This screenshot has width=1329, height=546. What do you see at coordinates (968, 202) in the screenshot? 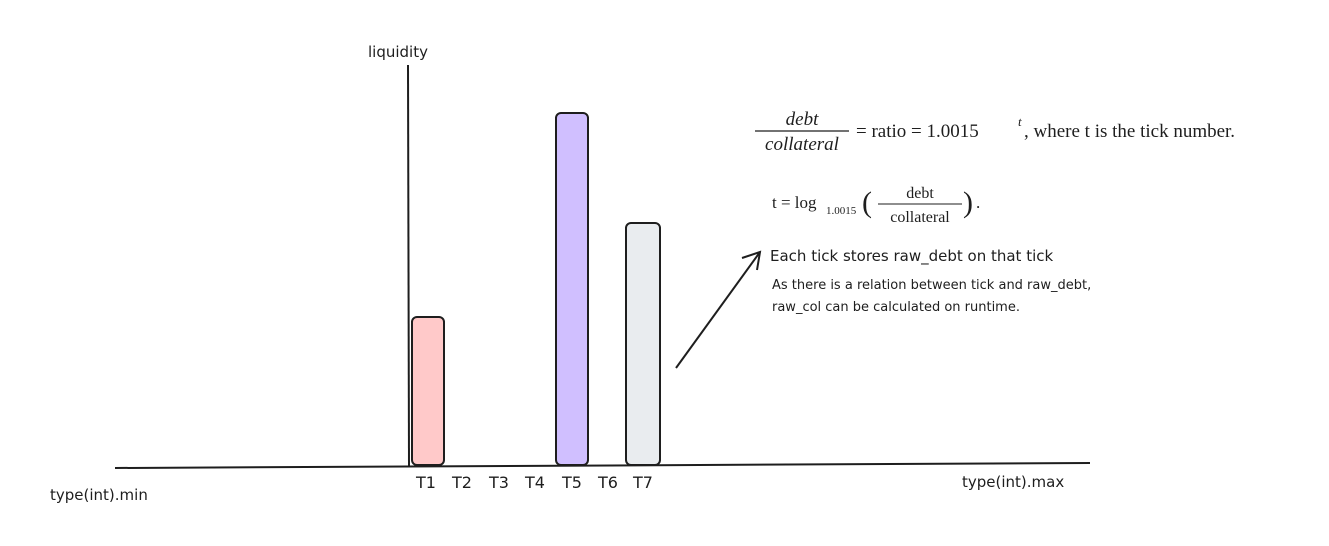
I see `paren: )` at bounding box center [968, 202].